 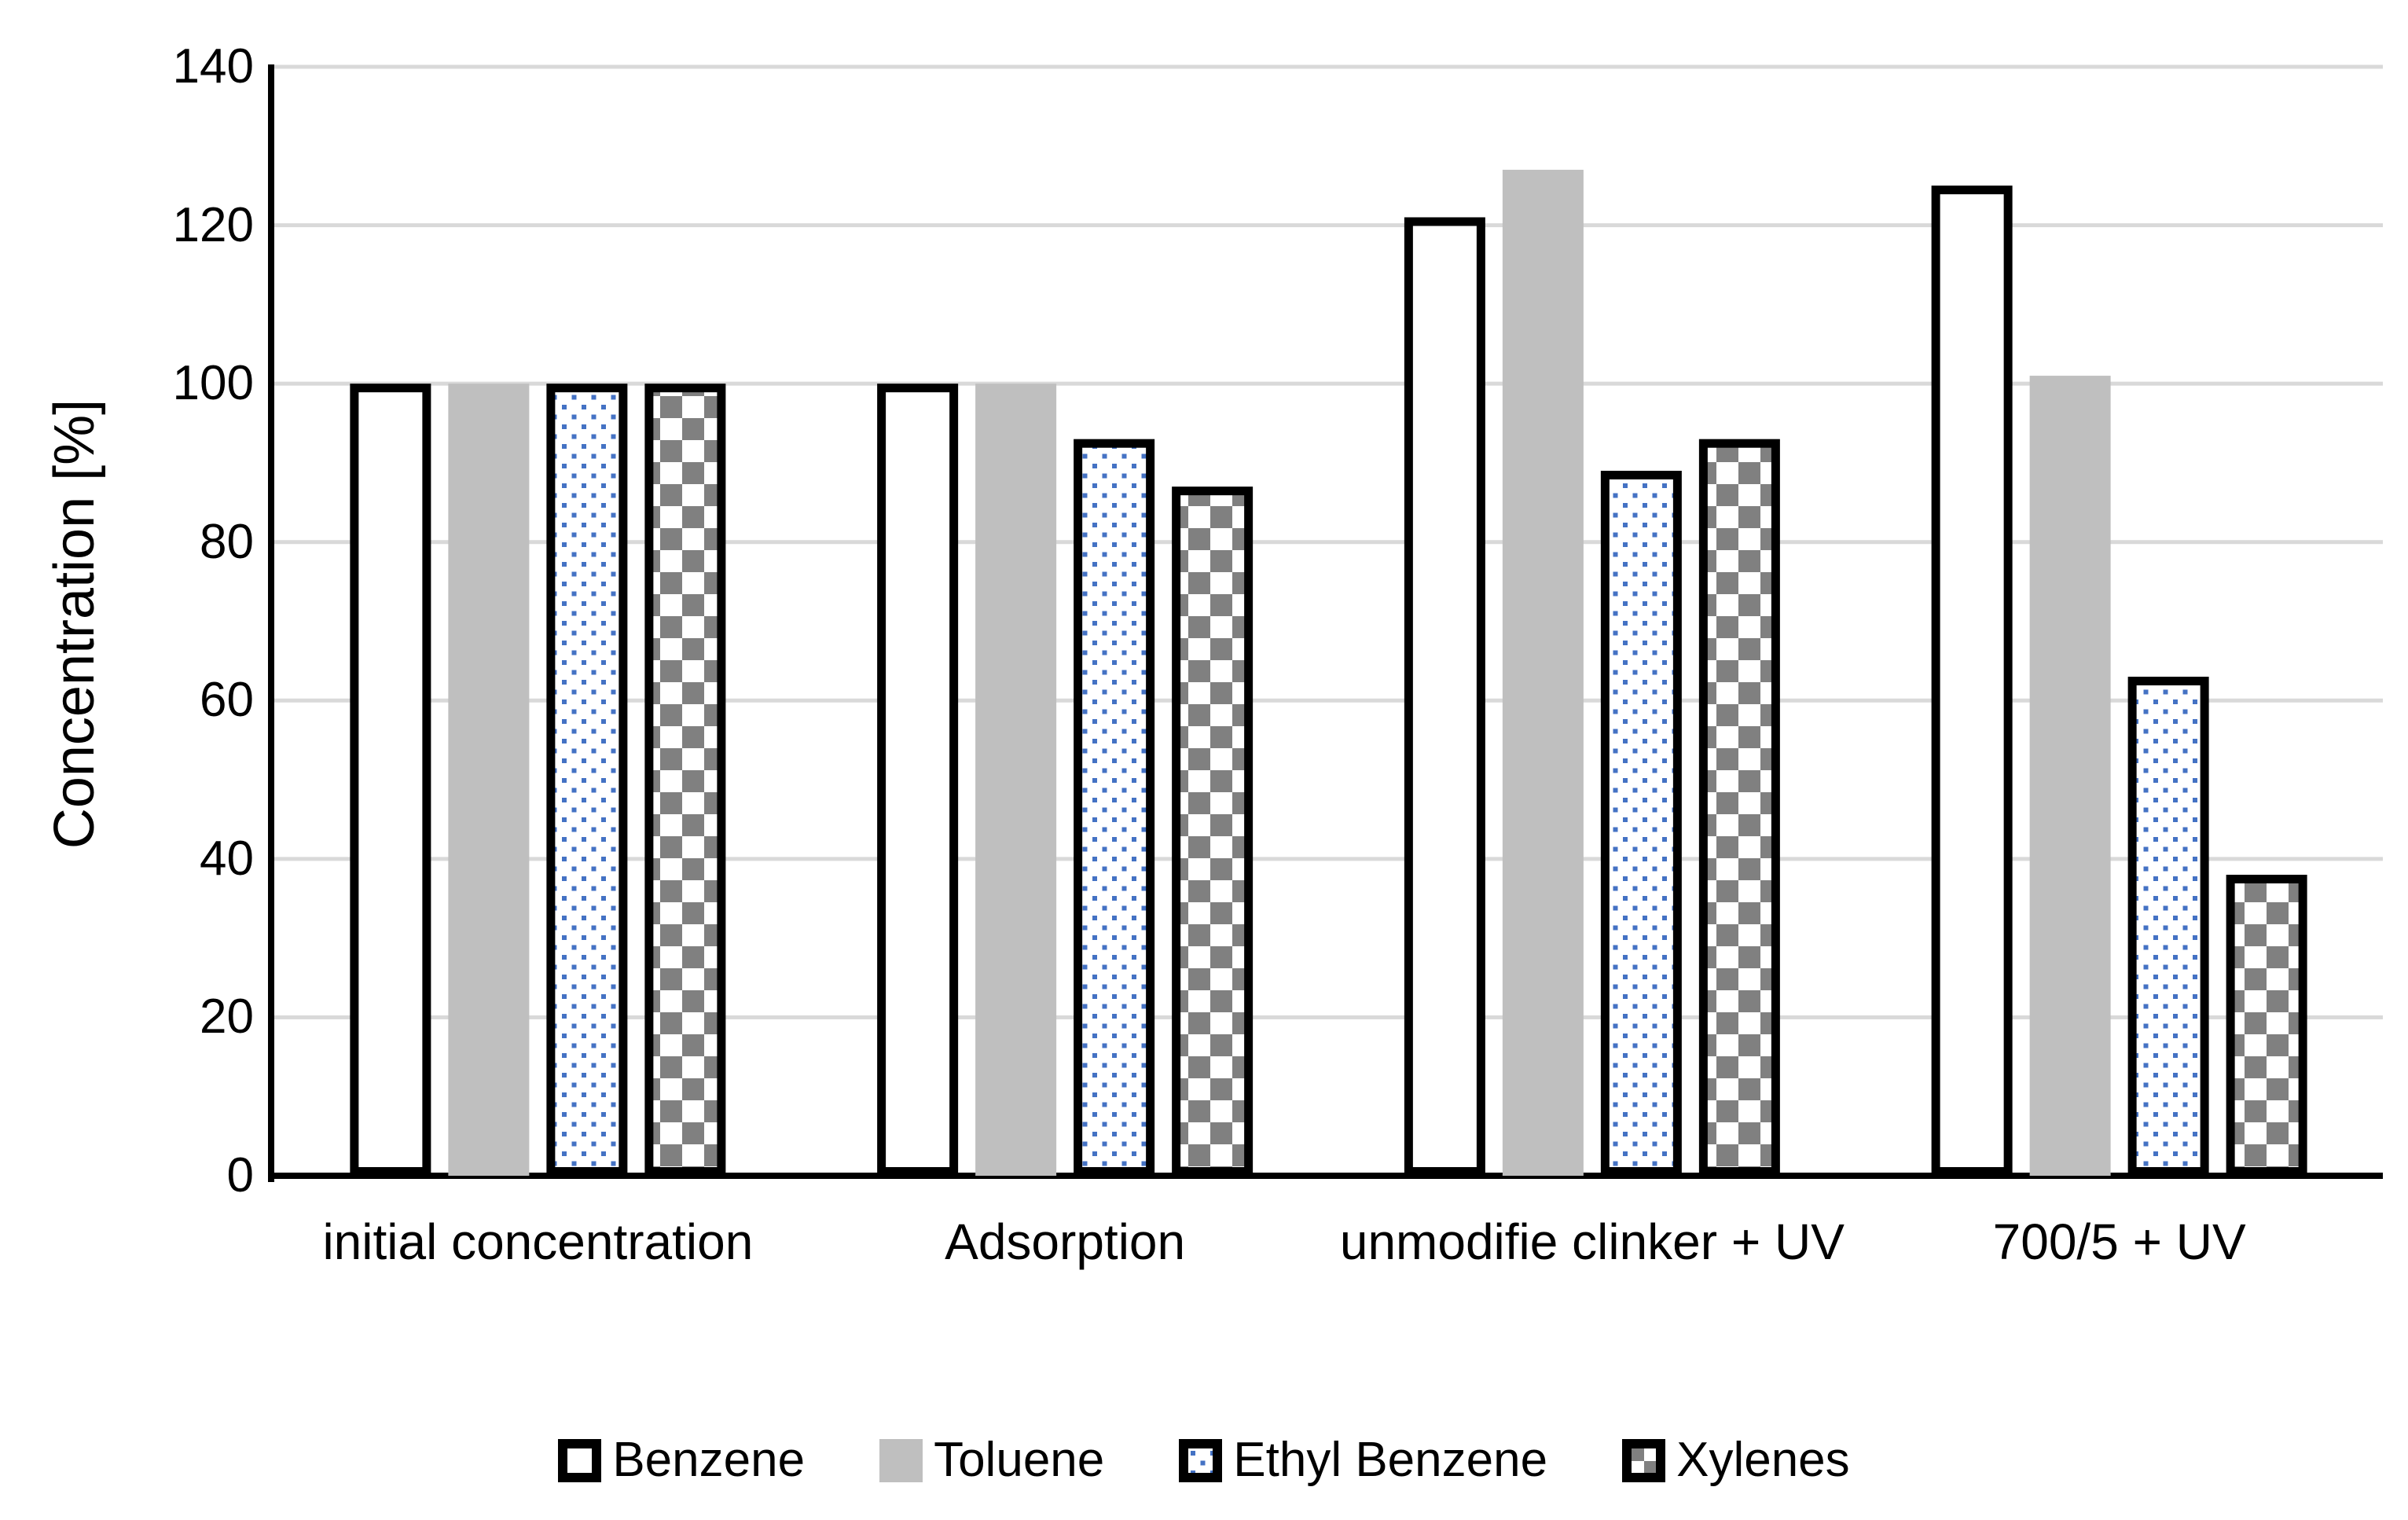 I want to click on category-label-1: Adsorption, so click(x=1065, y=1241).